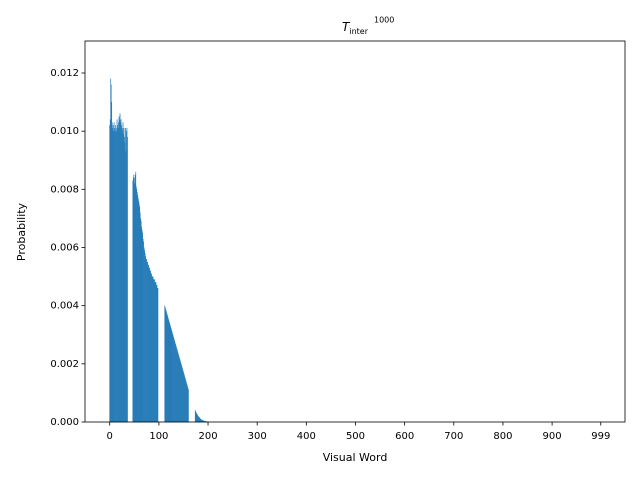 This screenshot has height=480, width=640. I want to click on y-tick-label: 0.010, so click(64, 131).